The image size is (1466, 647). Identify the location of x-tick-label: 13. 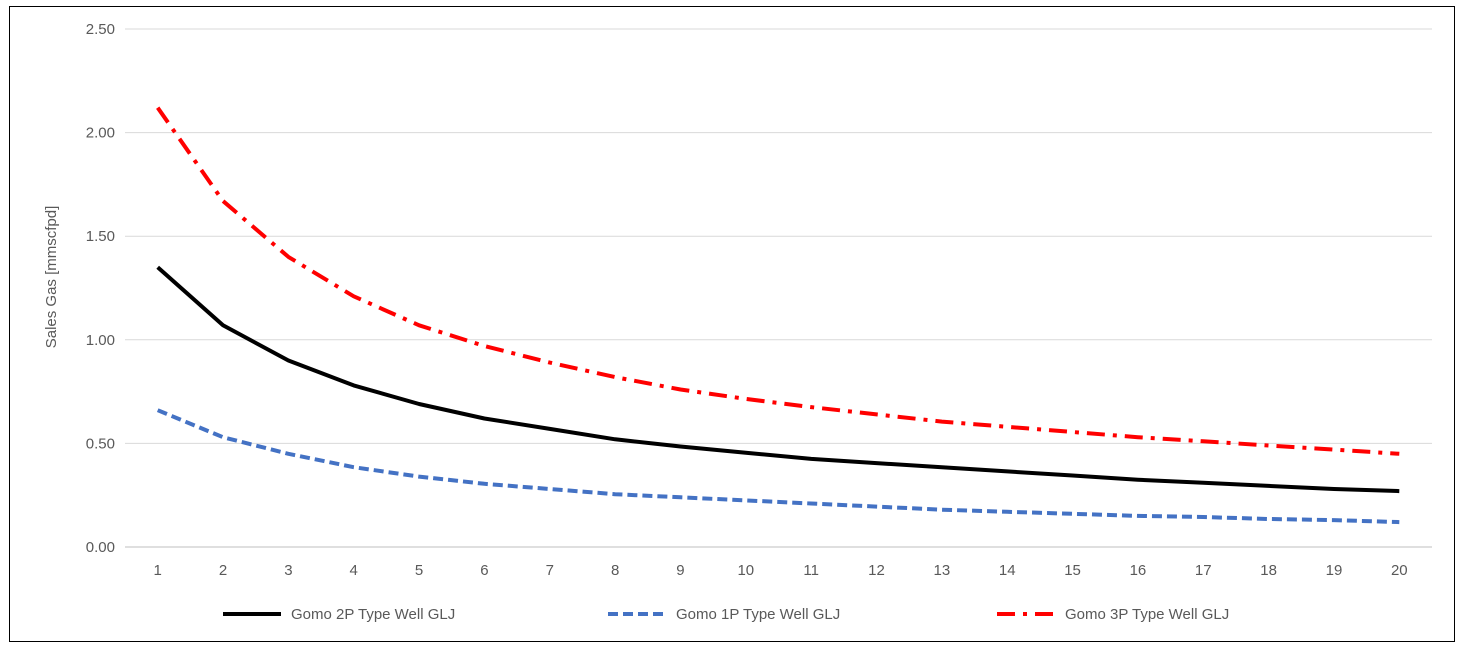
(942, 570).